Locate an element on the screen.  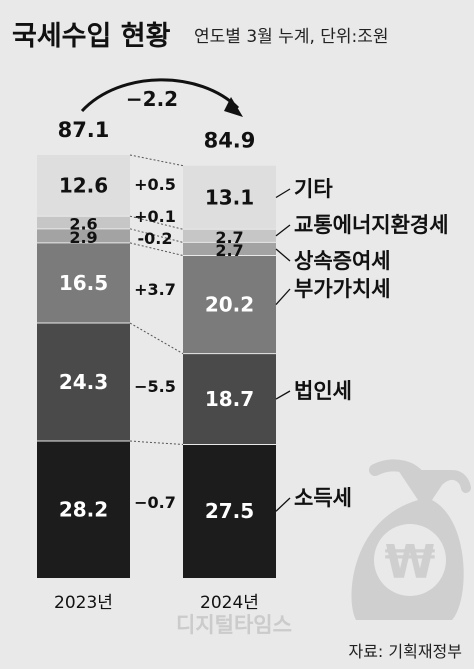
segment-value-label: 28.2 is located at coordinates (83, 510).